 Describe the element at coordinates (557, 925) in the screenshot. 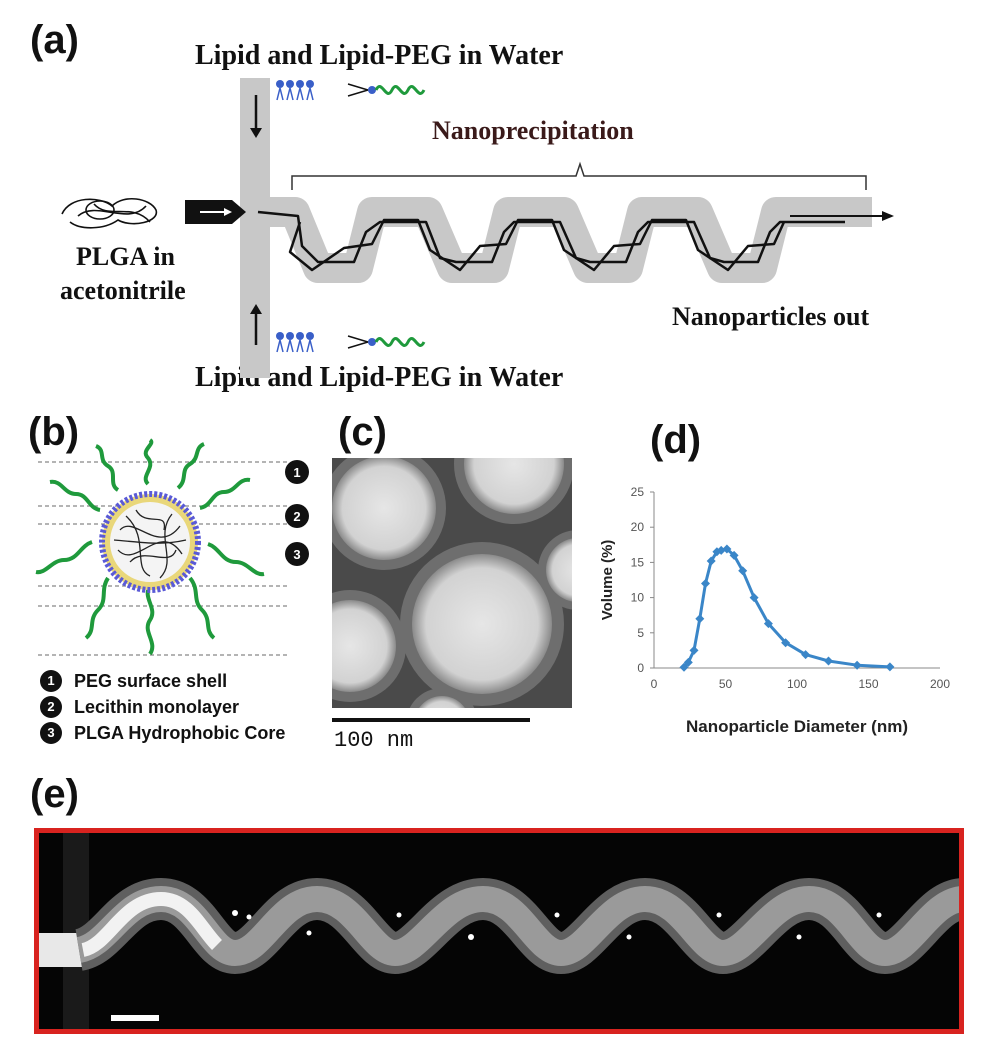

I see `bright-spots` at that location.